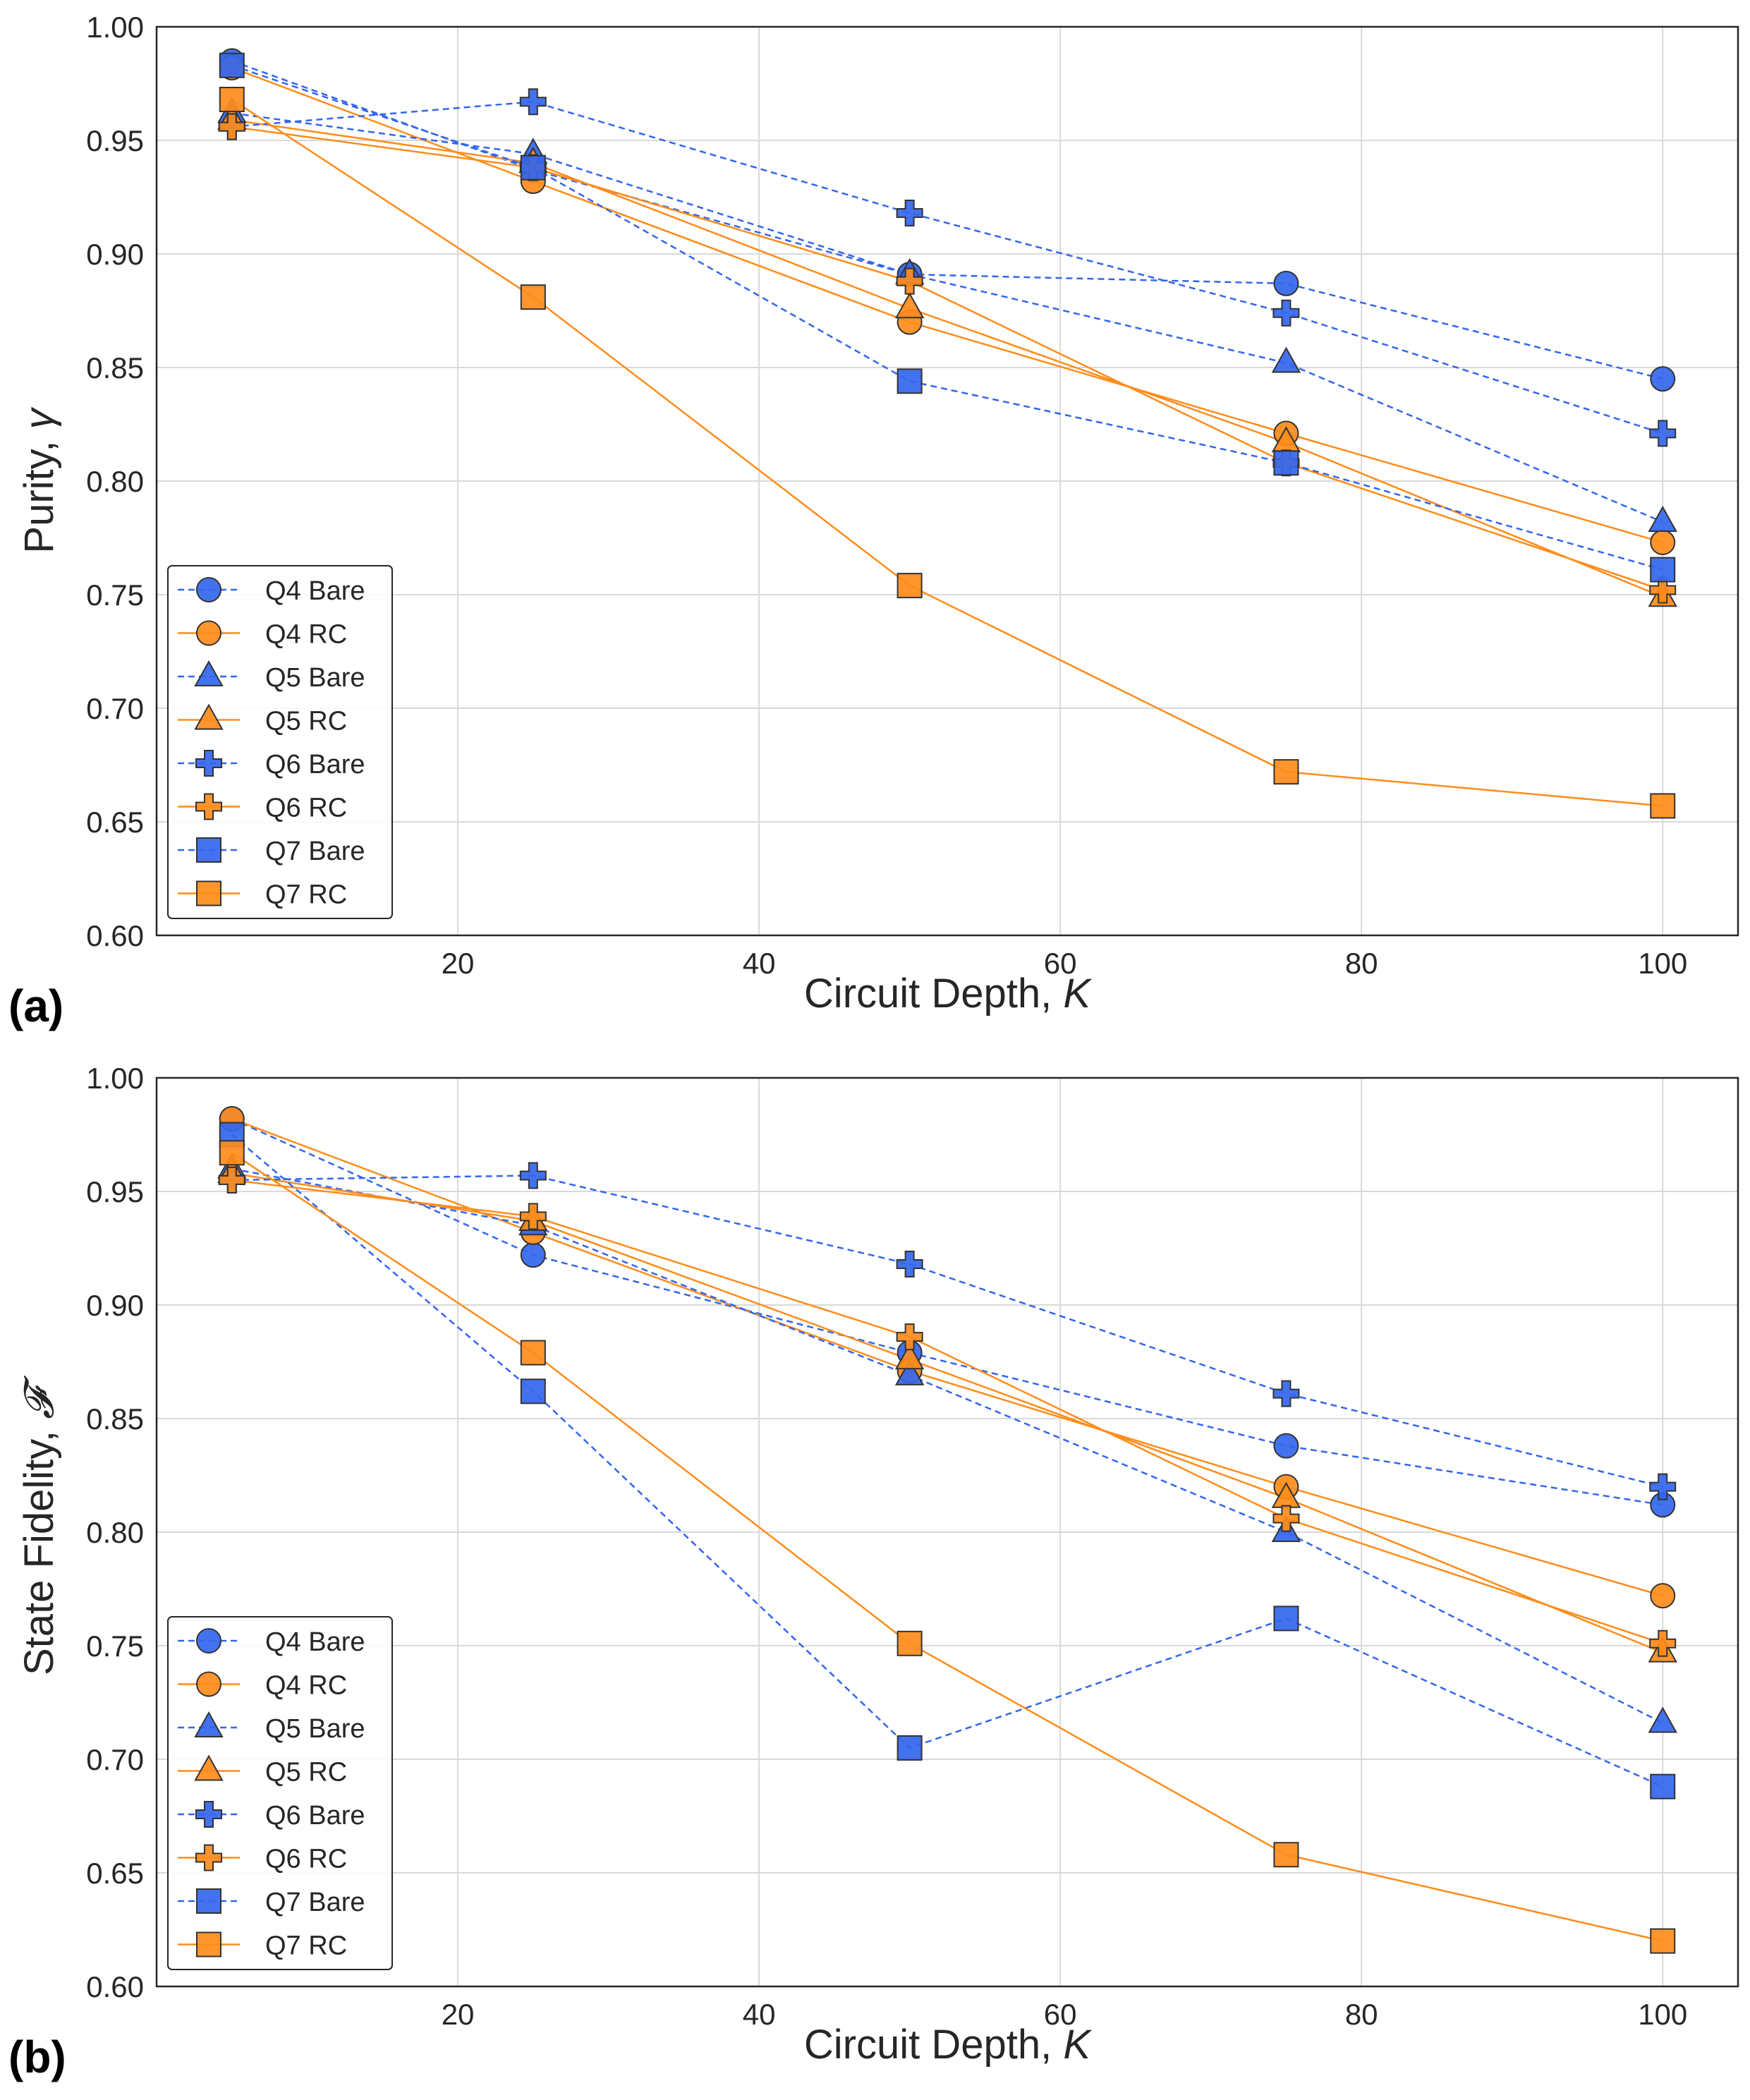  Describe the element at coordinates (115, 367) in the screenshot. I see `y-tick-label: 0.85` at that location.